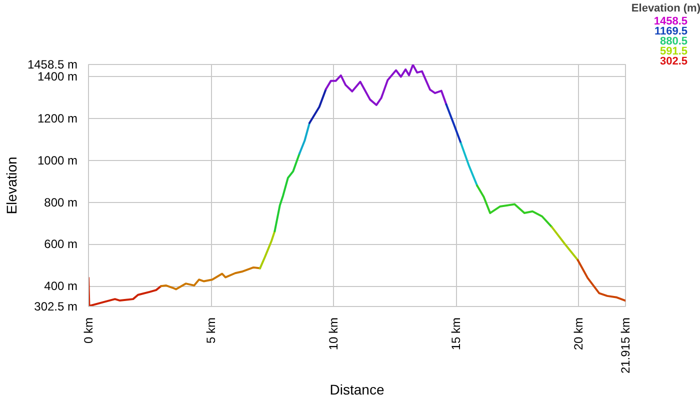 The width and height of the screenshot is (700, 400). I want to click on y-axis-title: Elevation, so click(11, 185).